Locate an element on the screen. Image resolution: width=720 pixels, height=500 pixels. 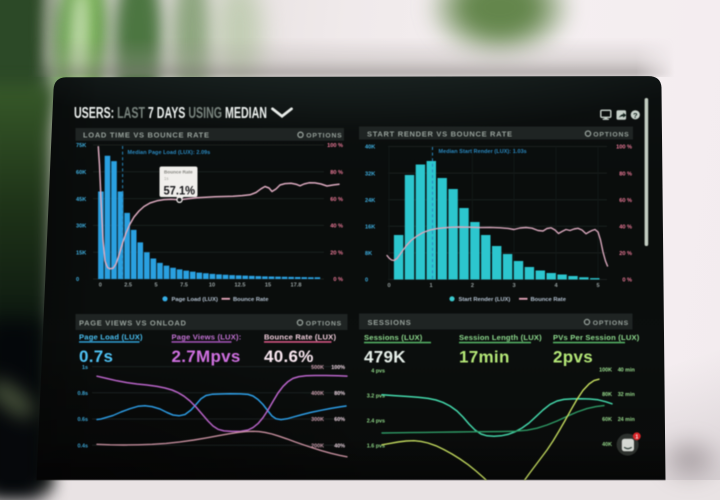
svg-text: 80% is located at coordinates (339, 394).